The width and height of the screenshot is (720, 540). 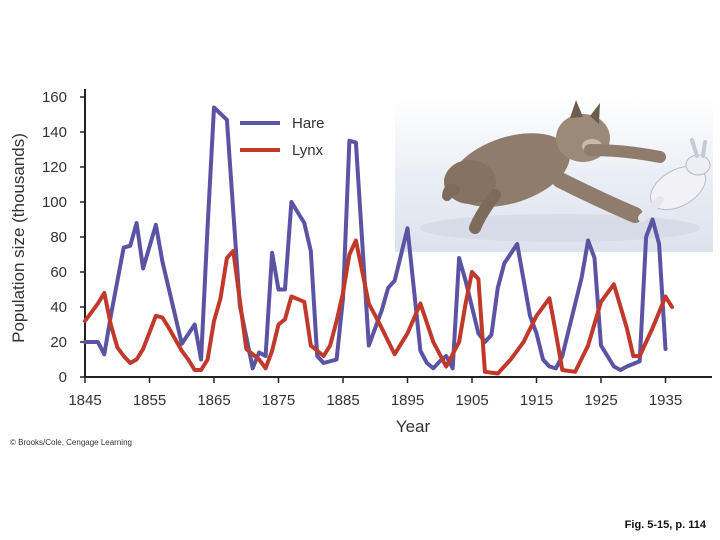 I want to click on x-axis-title: Year, so click(x=413, y=426).